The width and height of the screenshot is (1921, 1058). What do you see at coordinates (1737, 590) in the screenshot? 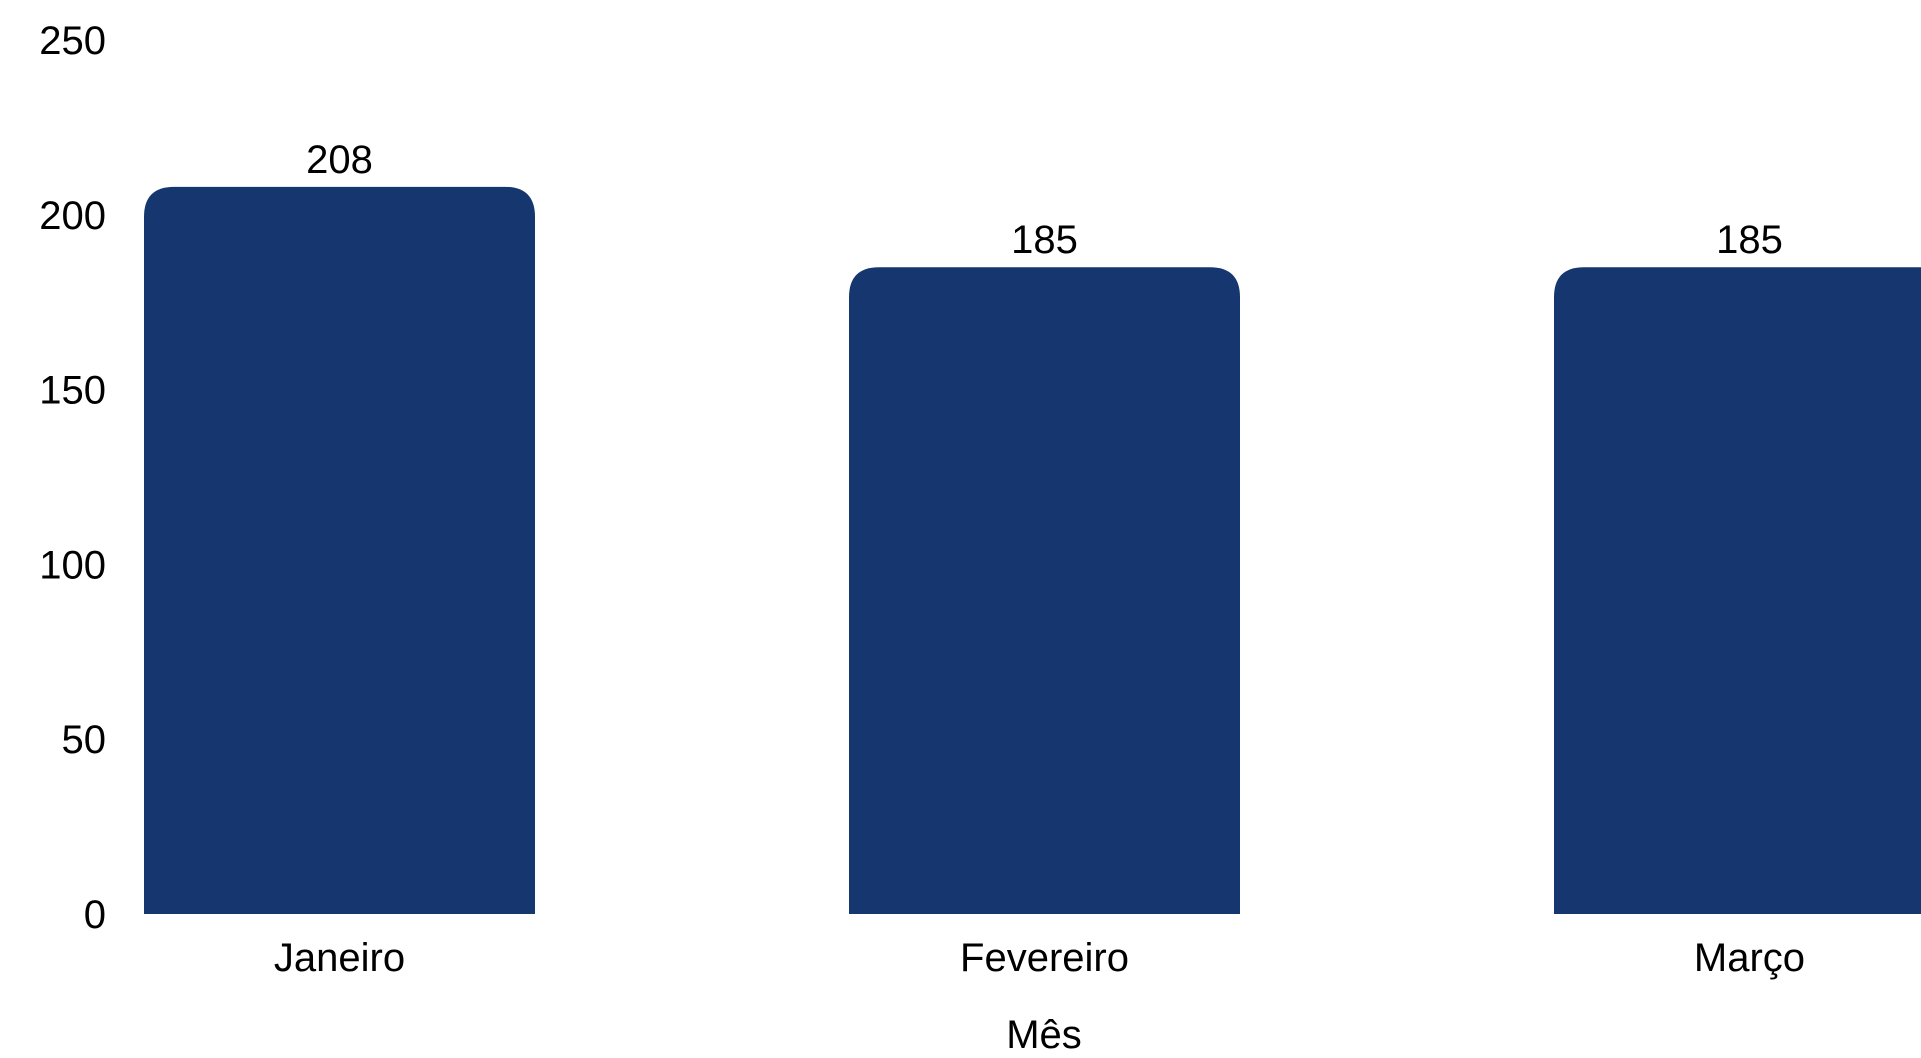
I see `bar-março` at bounding box center [1737, 590].